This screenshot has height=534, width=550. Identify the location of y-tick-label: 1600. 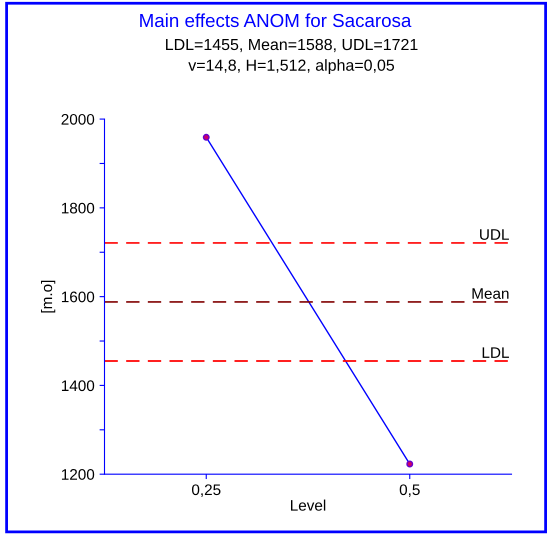
(78, 297).